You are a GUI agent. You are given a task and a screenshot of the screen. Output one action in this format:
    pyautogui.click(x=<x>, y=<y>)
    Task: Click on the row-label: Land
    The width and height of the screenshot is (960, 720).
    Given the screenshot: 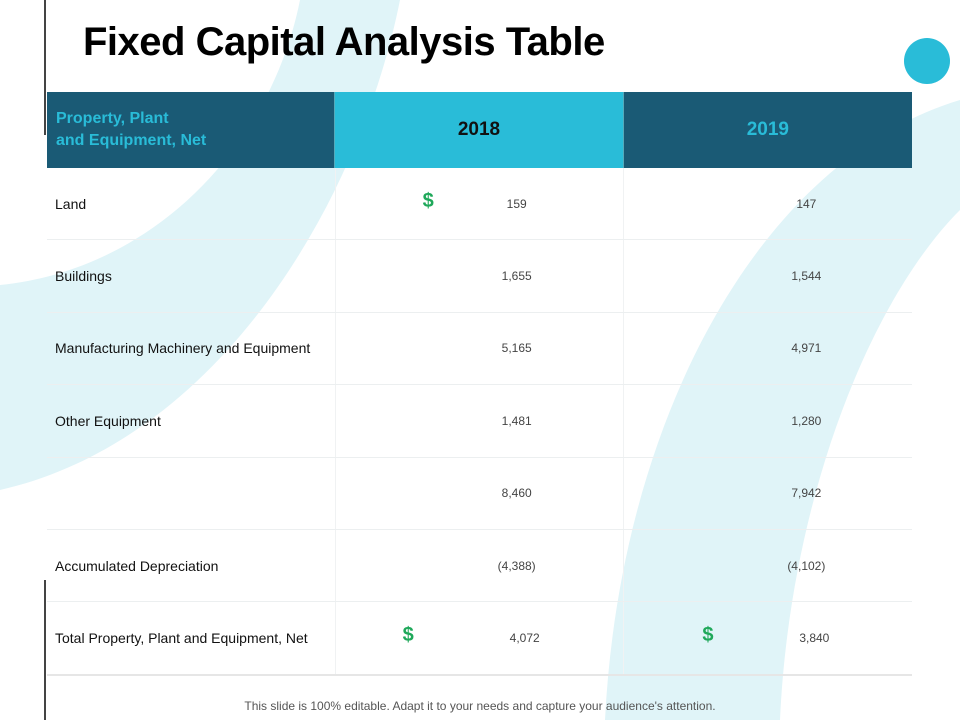 What is the action you would take?
    pyautogui.click(x=71, y=203)
    